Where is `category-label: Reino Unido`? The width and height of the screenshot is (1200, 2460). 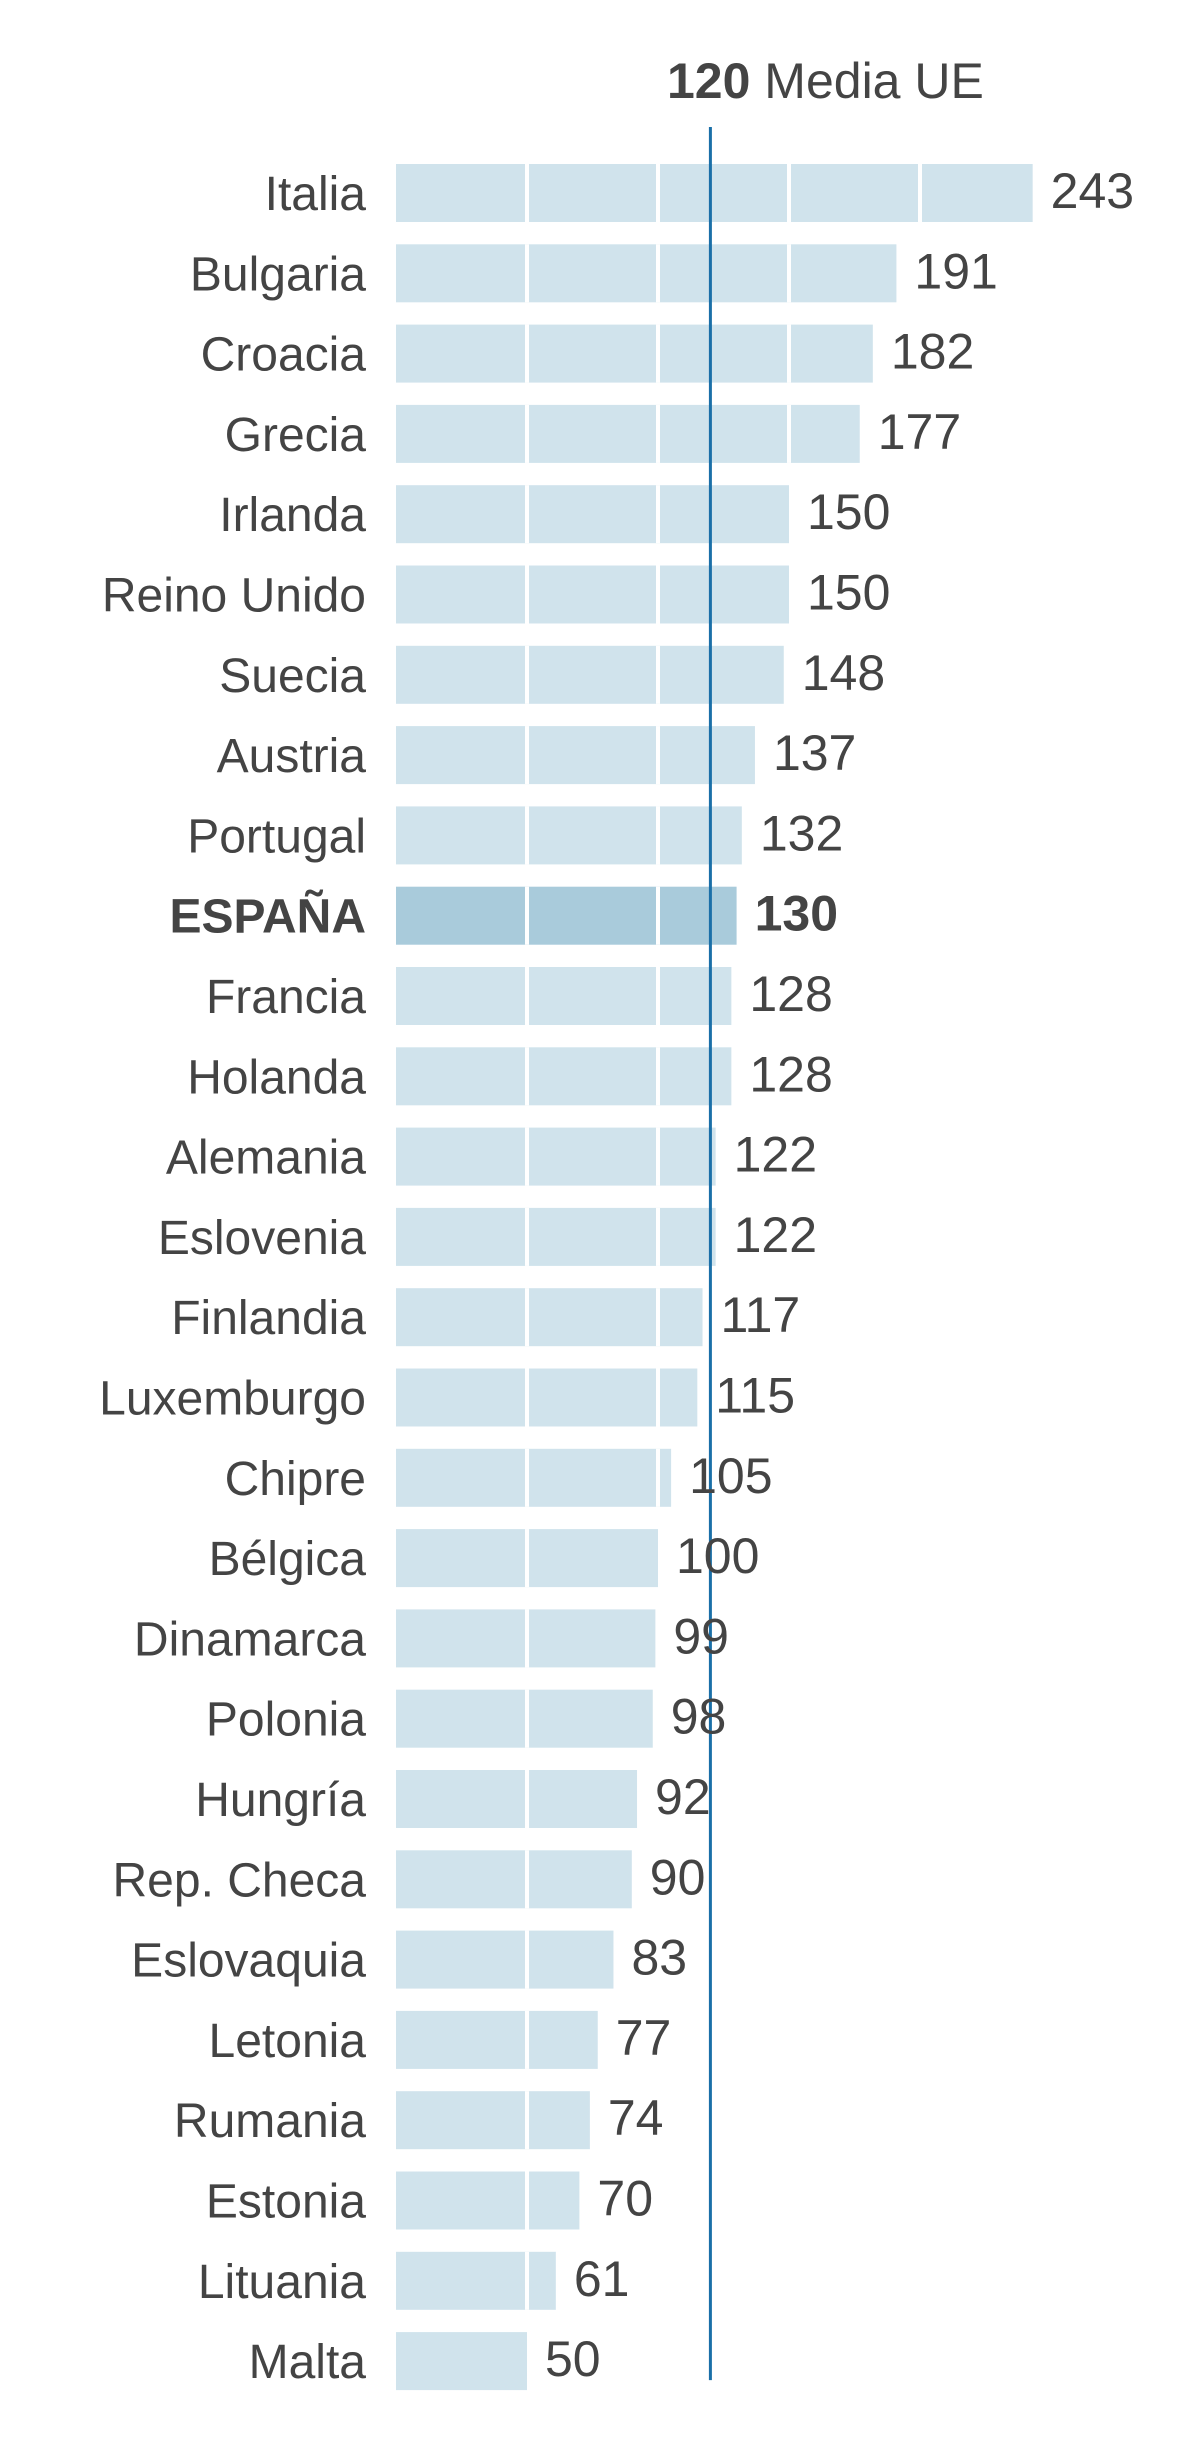
category-label: Reino Unido is located at coordinates (234, 596).